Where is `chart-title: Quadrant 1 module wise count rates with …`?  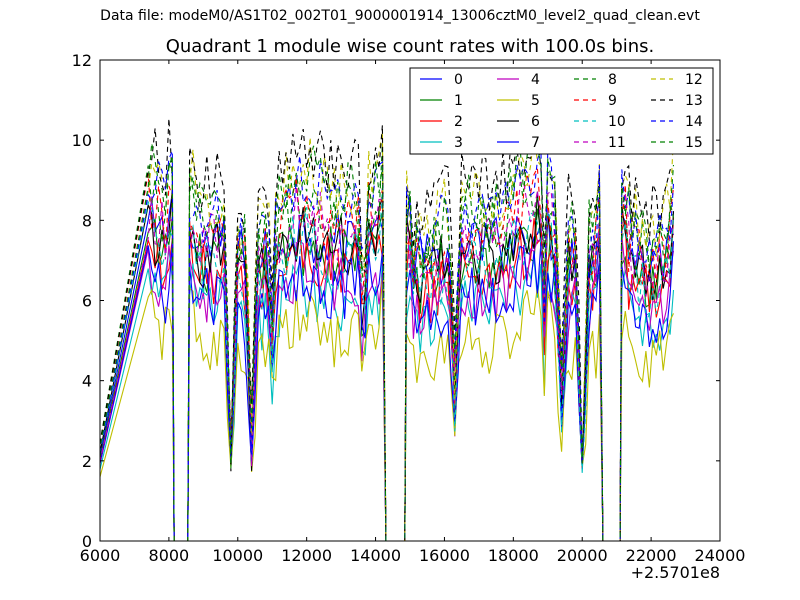 chart-title: Quadrant 1 module wise count rates with … is located at coordinates (410, 46).